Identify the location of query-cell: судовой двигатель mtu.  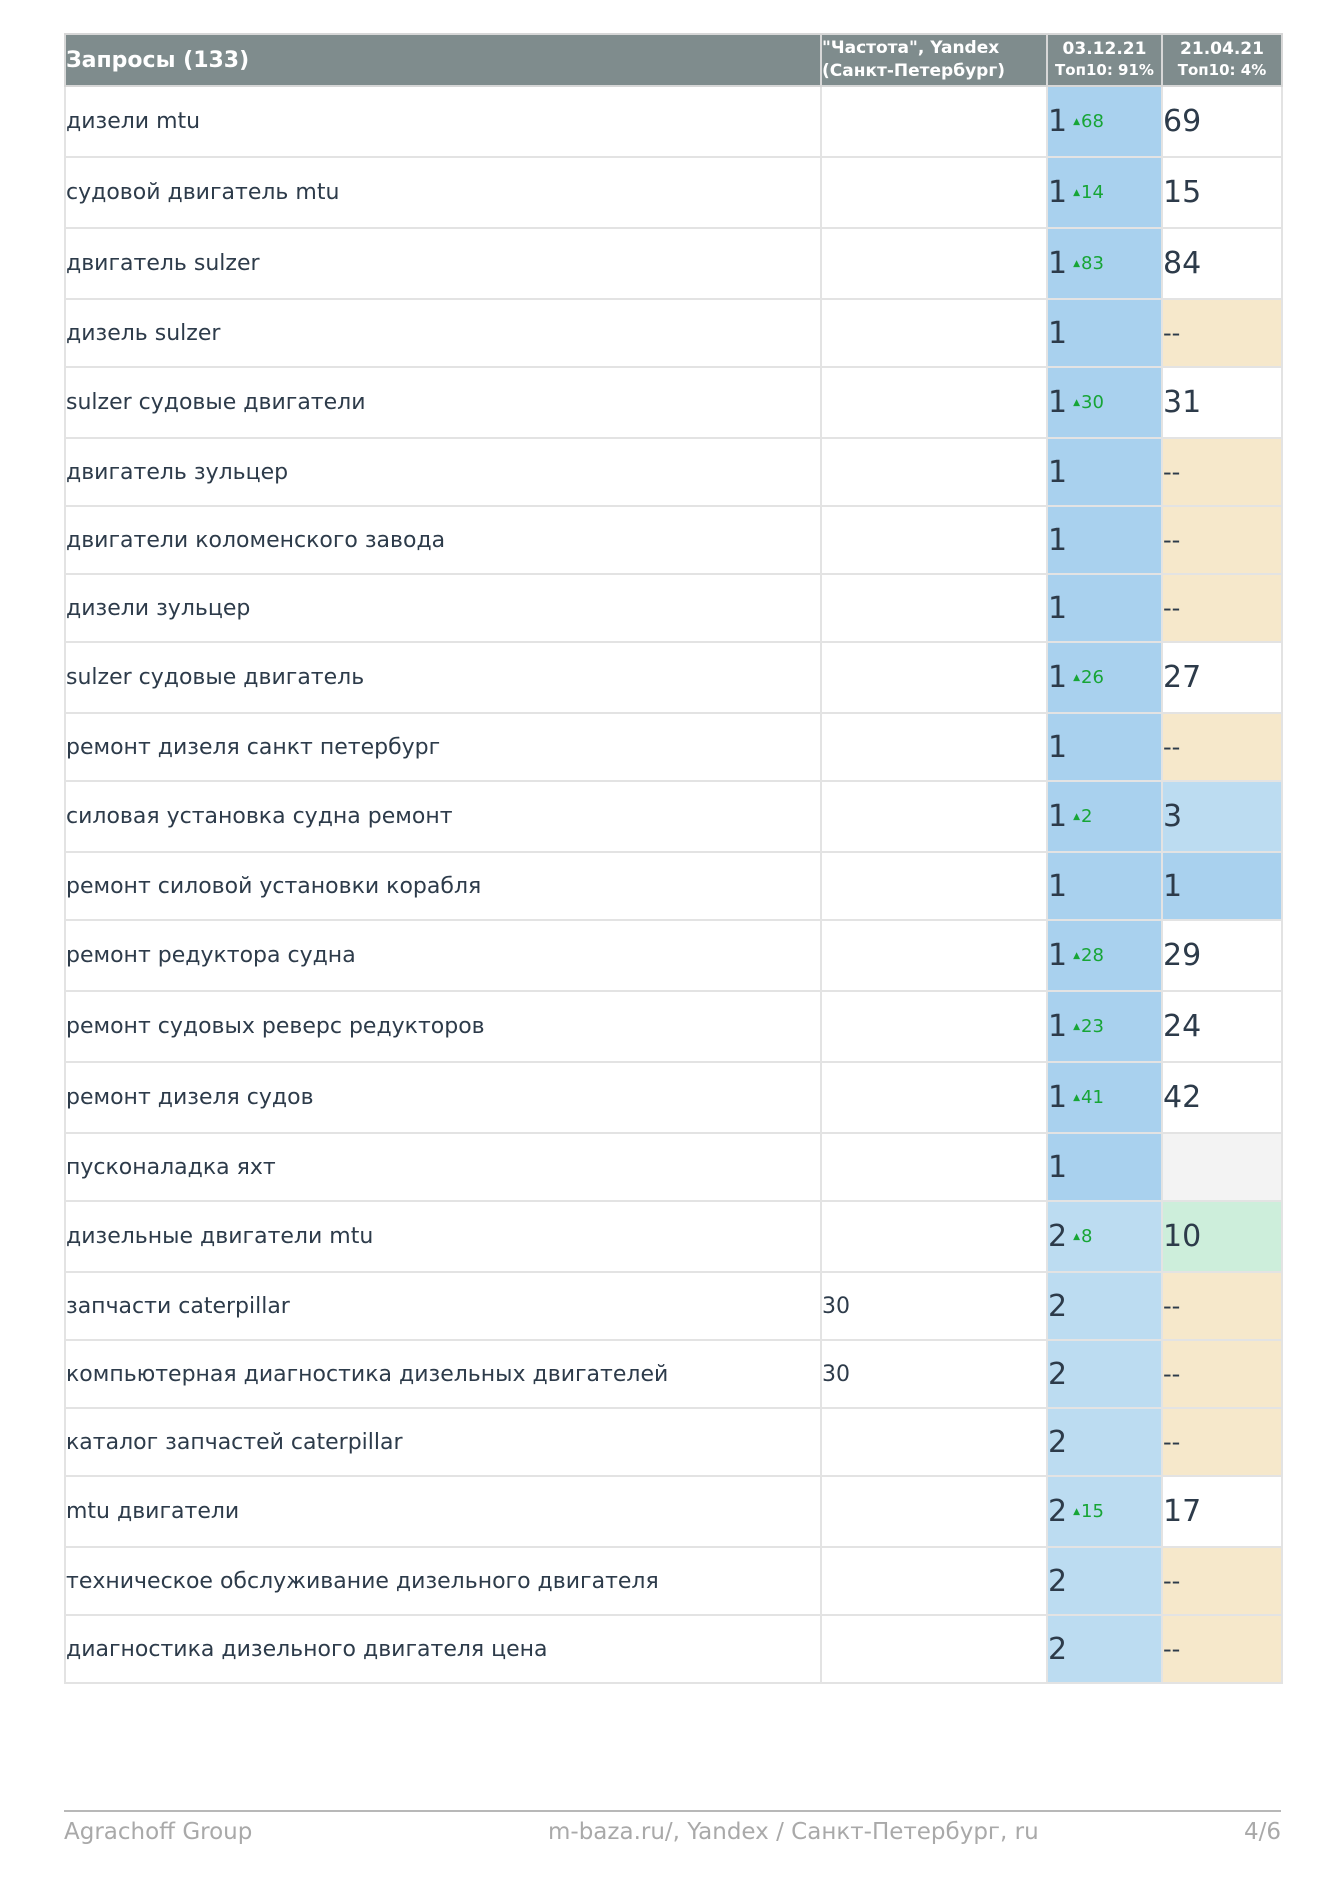
(443, 192).